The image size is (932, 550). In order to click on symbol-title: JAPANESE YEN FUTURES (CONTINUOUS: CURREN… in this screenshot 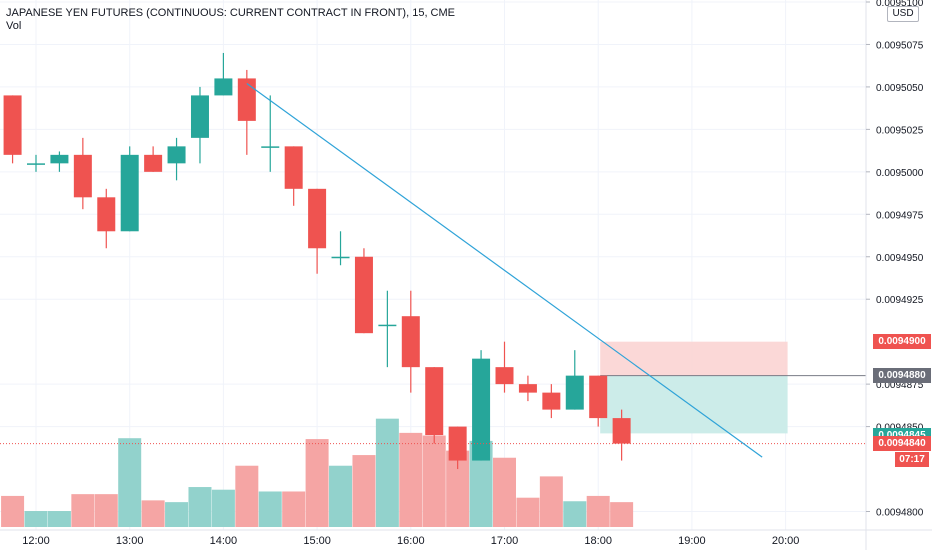, I will do `click(231, 13)`.